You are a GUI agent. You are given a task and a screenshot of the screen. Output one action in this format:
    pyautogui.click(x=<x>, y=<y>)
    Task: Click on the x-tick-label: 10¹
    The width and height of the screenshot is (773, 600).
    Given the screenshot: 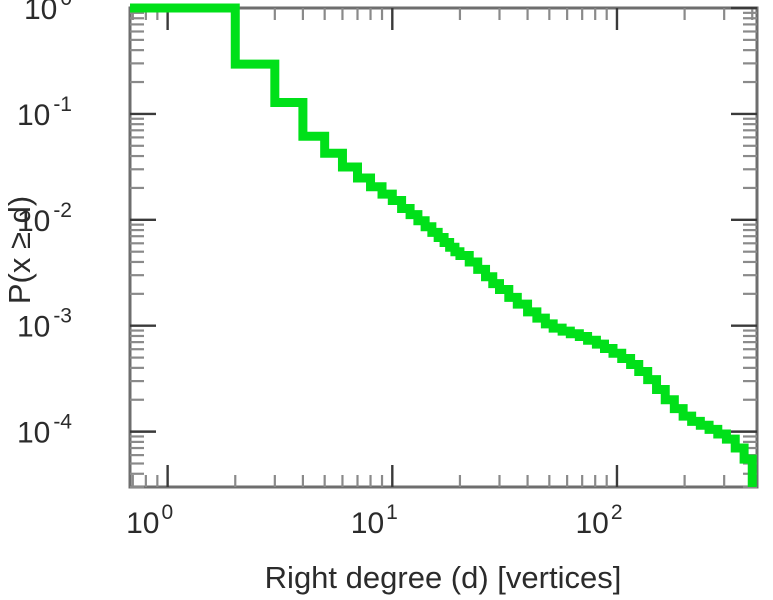 What is the action you would take?
    pyautogui.click(x=374, y=520)
    